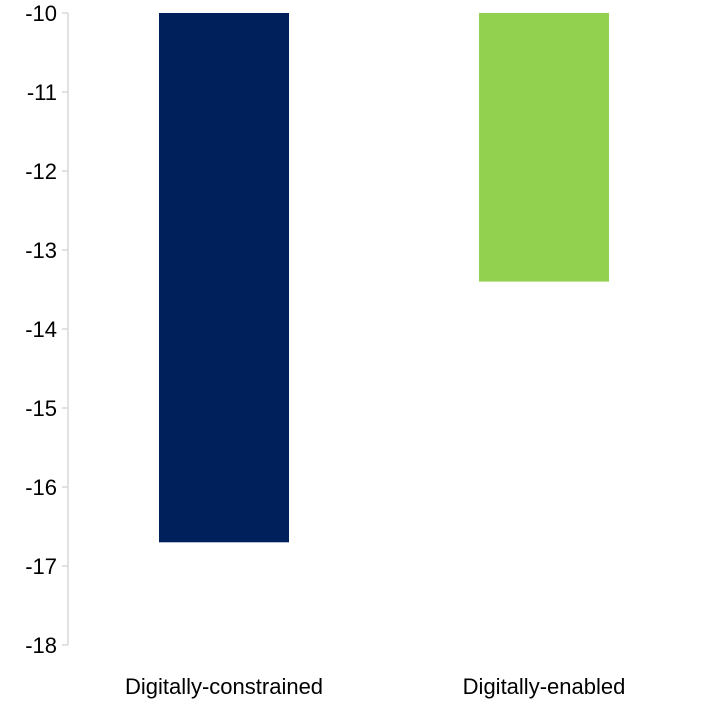 The width and height of the screenshot is (708, 701). What do you see at coordinates (224, 686) in the screenshot?
I see `x-category-label: Digitally-constrained` at bounding box center [224, 686].